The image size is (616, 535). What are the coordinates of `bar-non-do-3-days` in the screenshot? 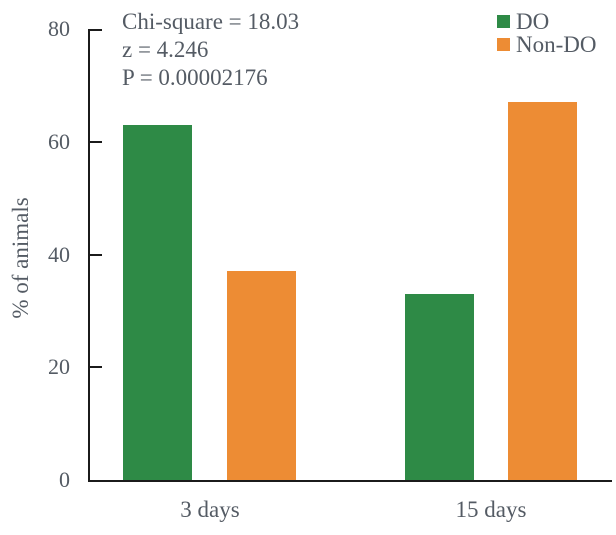 It's located at (261, 375).